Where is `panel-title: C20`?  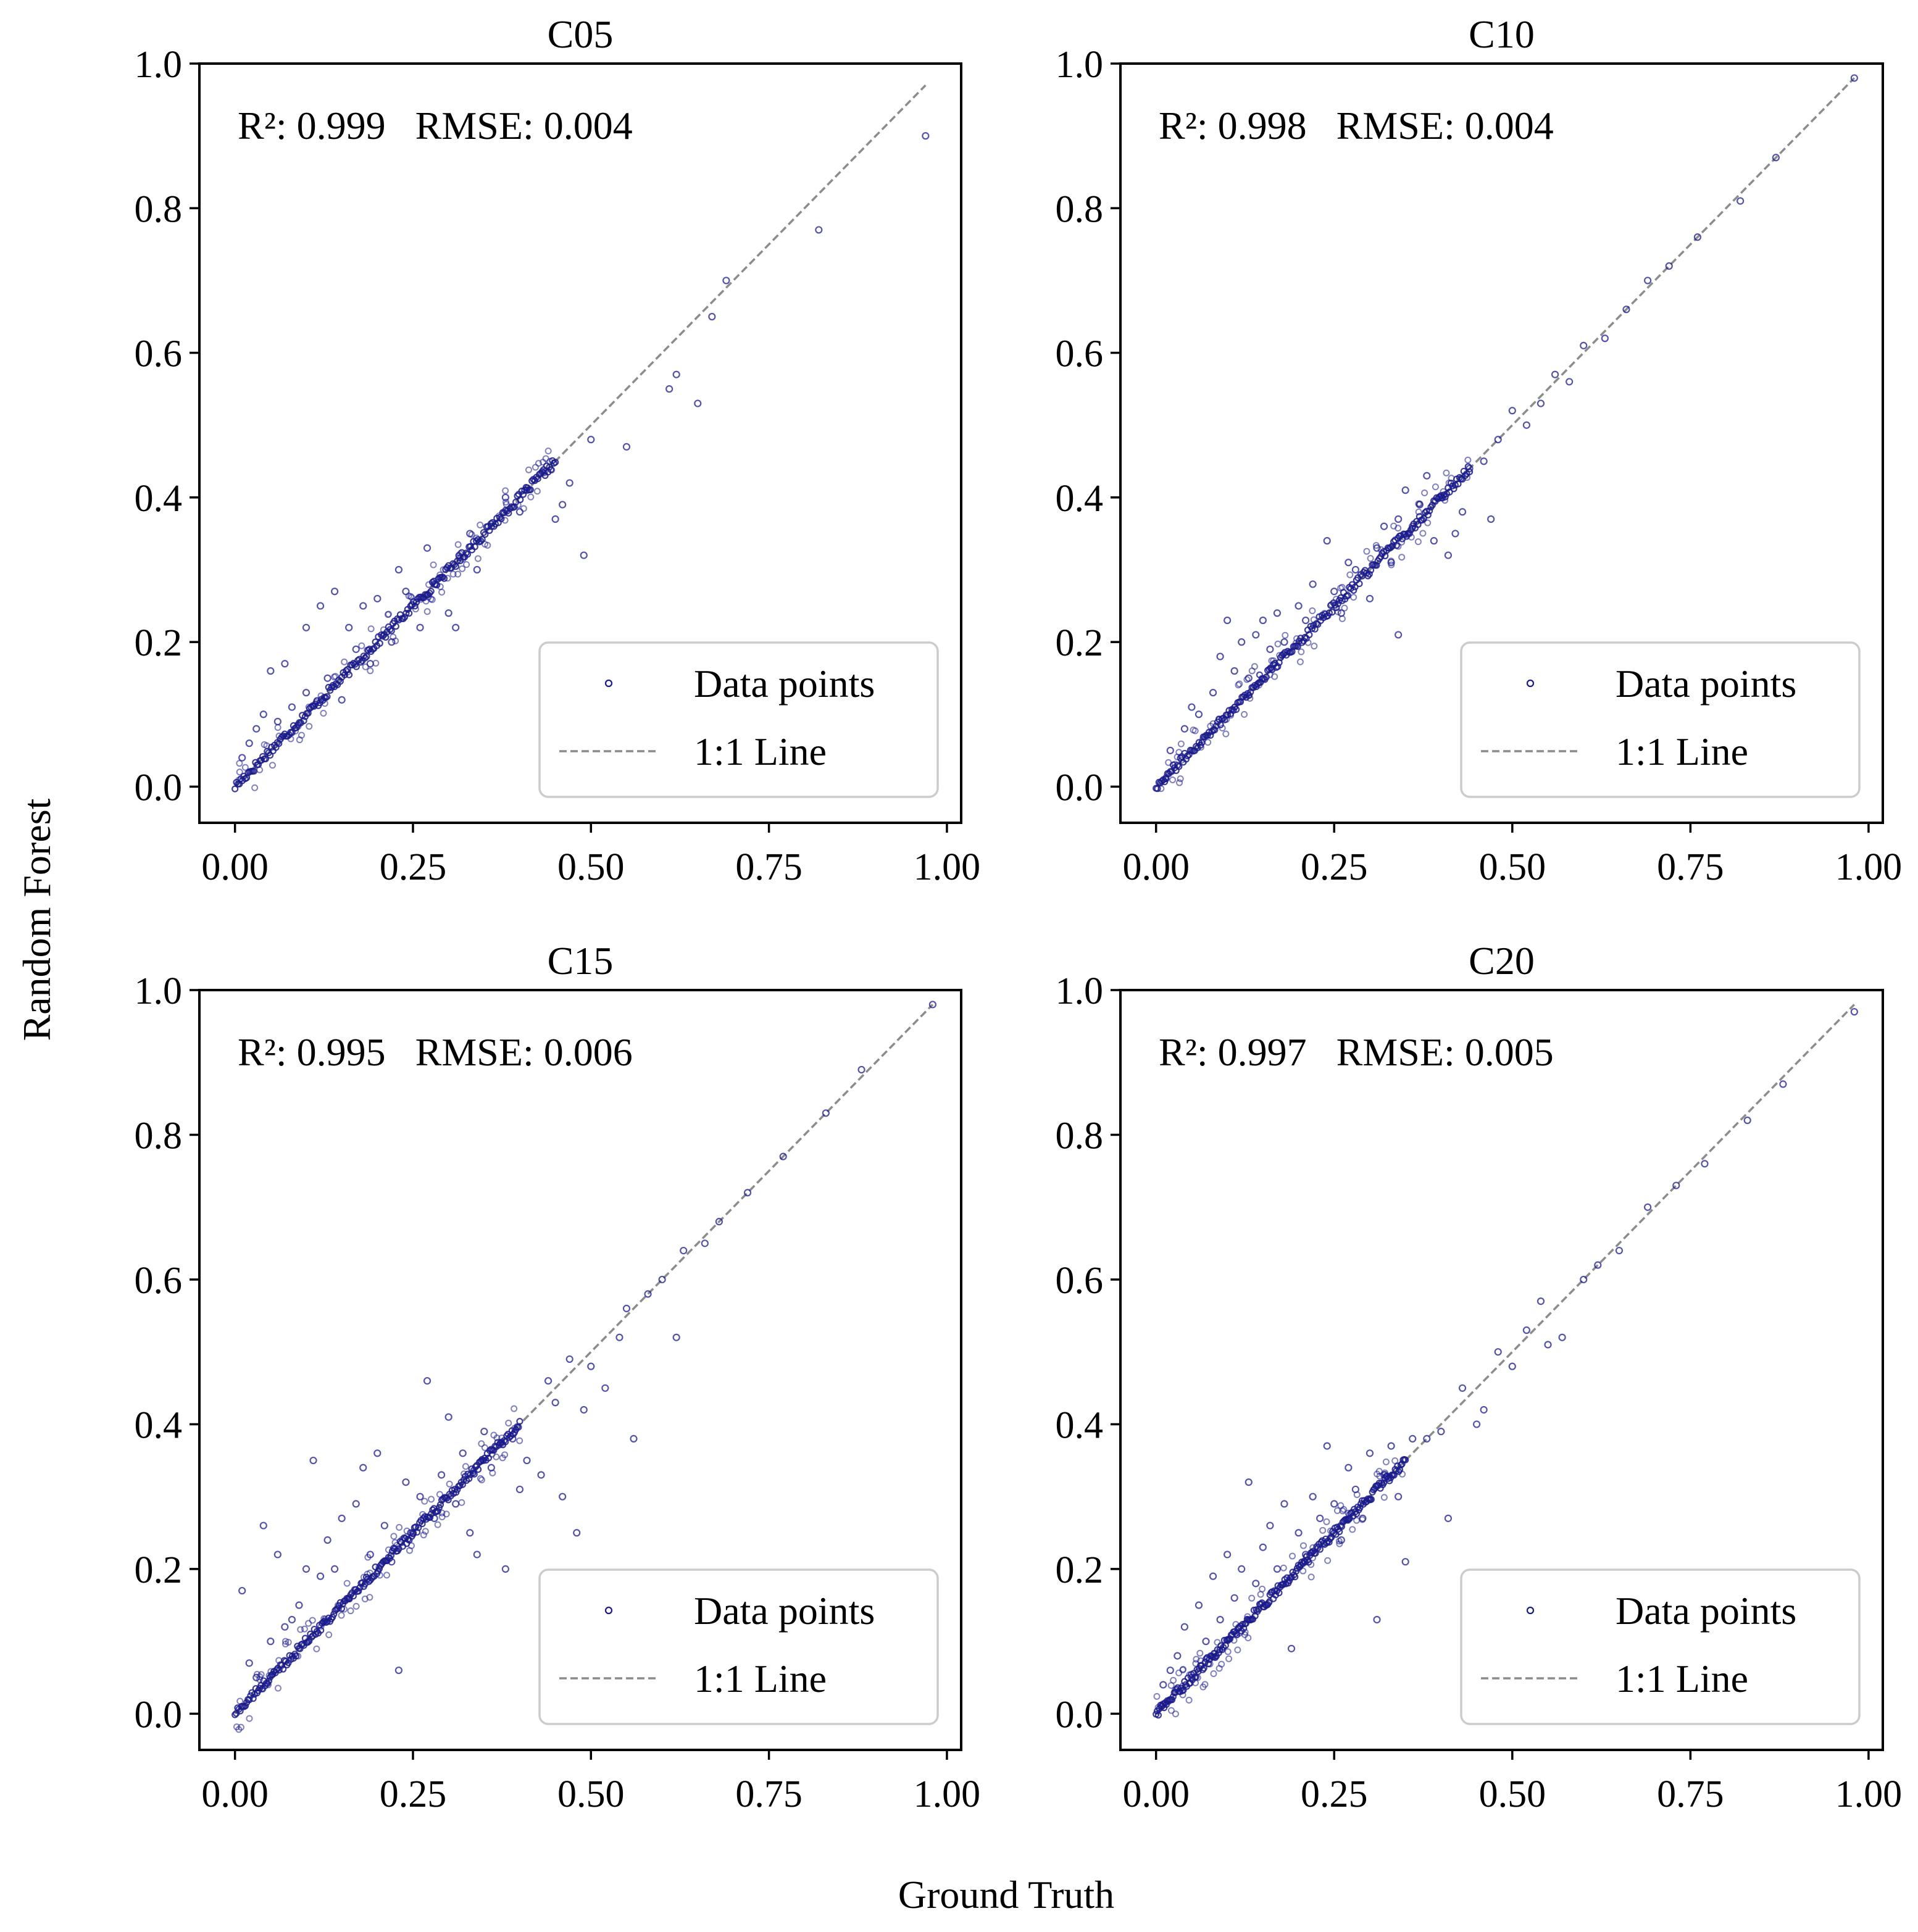 panel-title: C20 is located at coordinates (1502, 961).